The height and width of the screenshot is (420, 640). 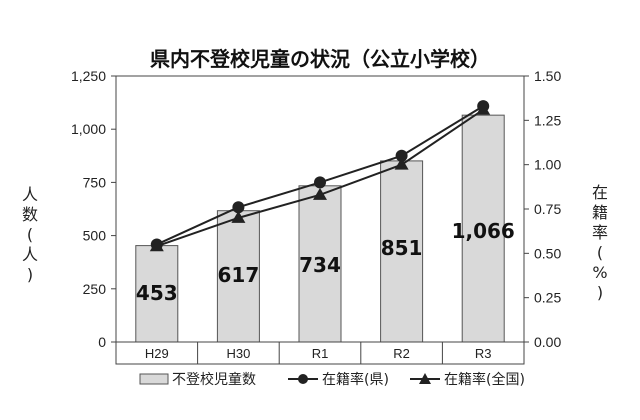 I want to click on legend-swatch-bar, so click(x=154, y=379).